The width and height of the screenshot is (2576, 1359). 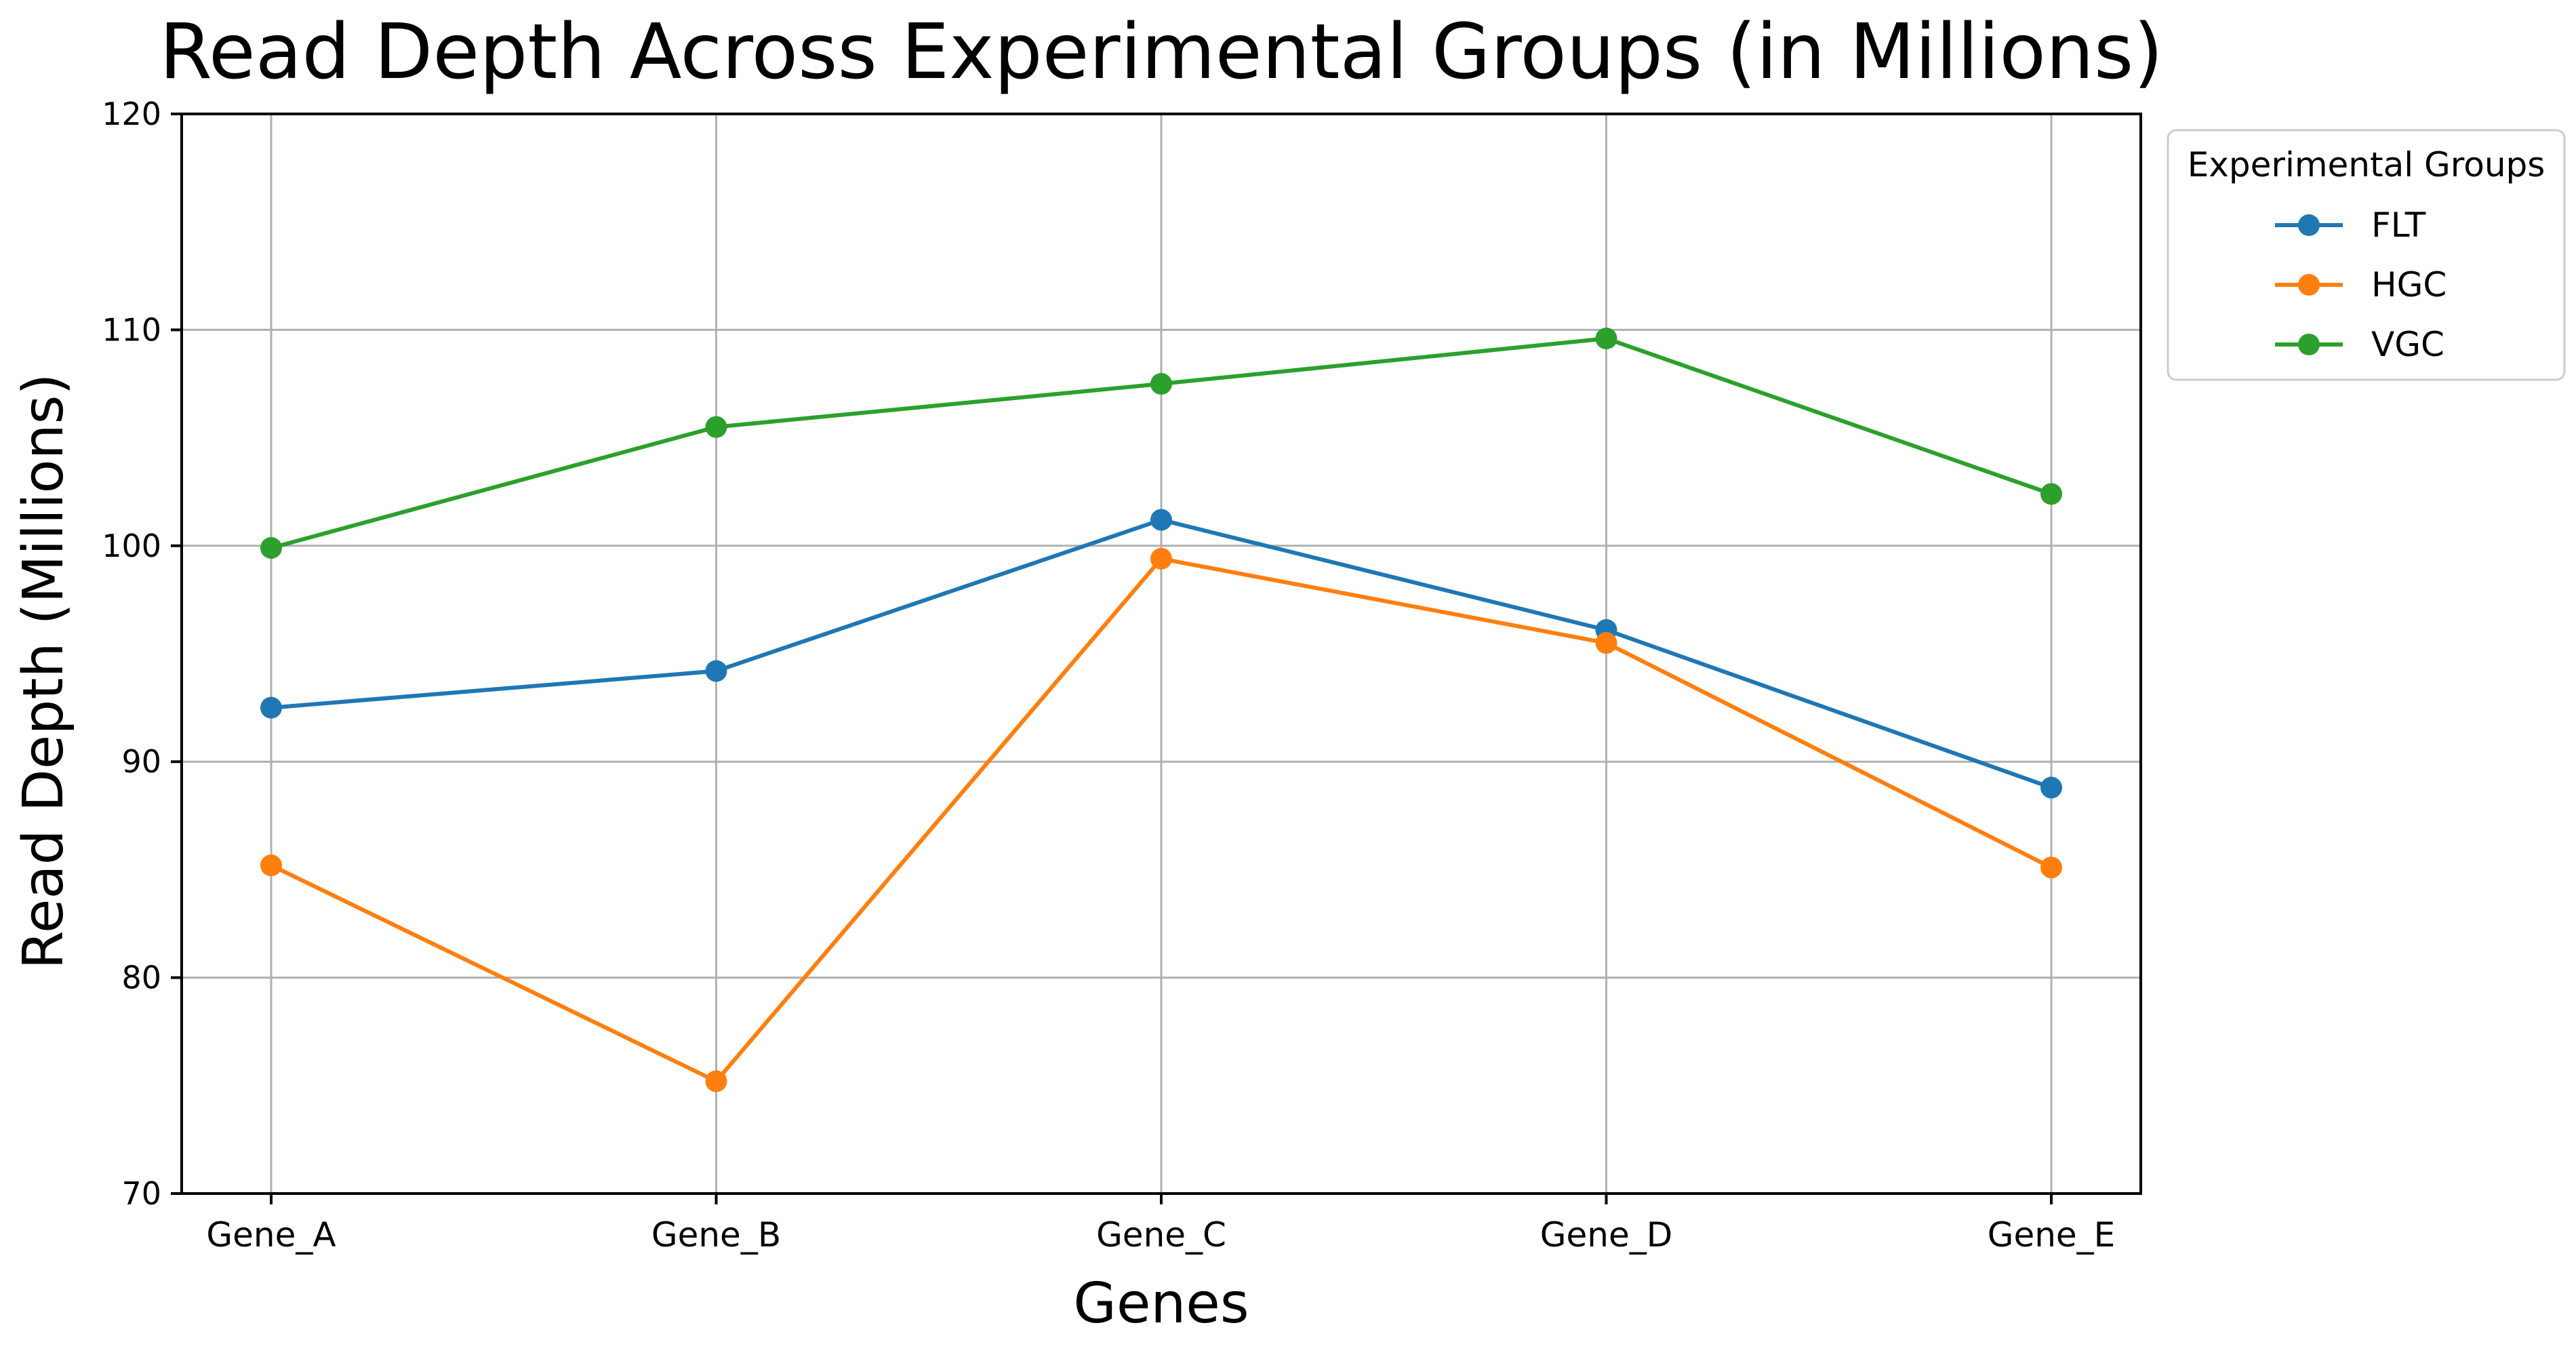 What do you see at coordinates (44, 672) in the screenshot?
I see `y-axis-label: Read Depth (Millions)` at bounding box center [44, 672].